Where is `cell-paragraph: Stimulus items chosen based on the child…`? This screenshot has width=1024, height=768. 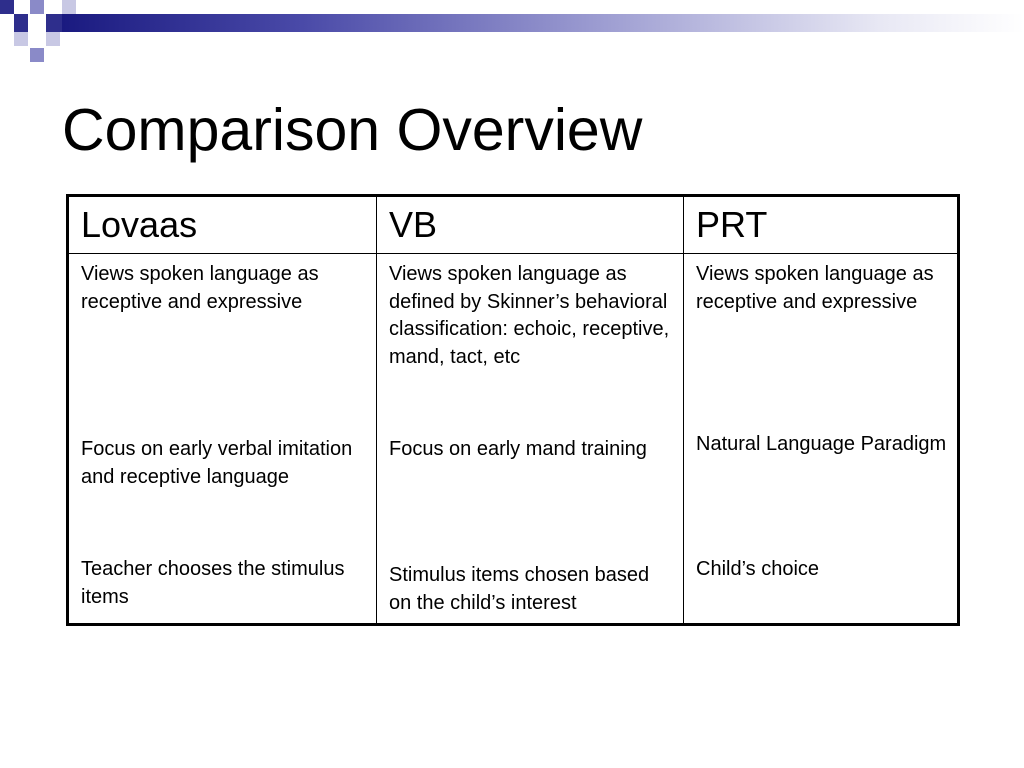
cell-paragraph: Stimulus items chosen based on the child… is located at coordinates (519, 589).